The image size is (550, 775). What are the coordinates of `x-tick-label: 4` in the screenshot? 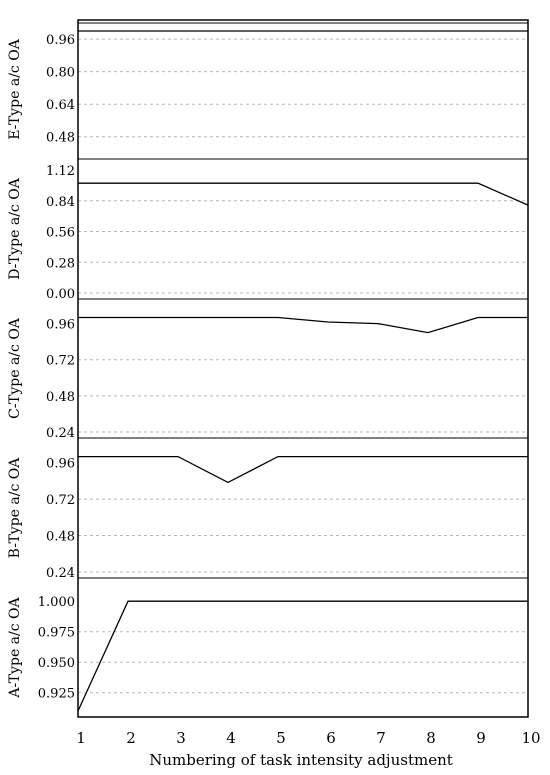 It's located at (231, 738).